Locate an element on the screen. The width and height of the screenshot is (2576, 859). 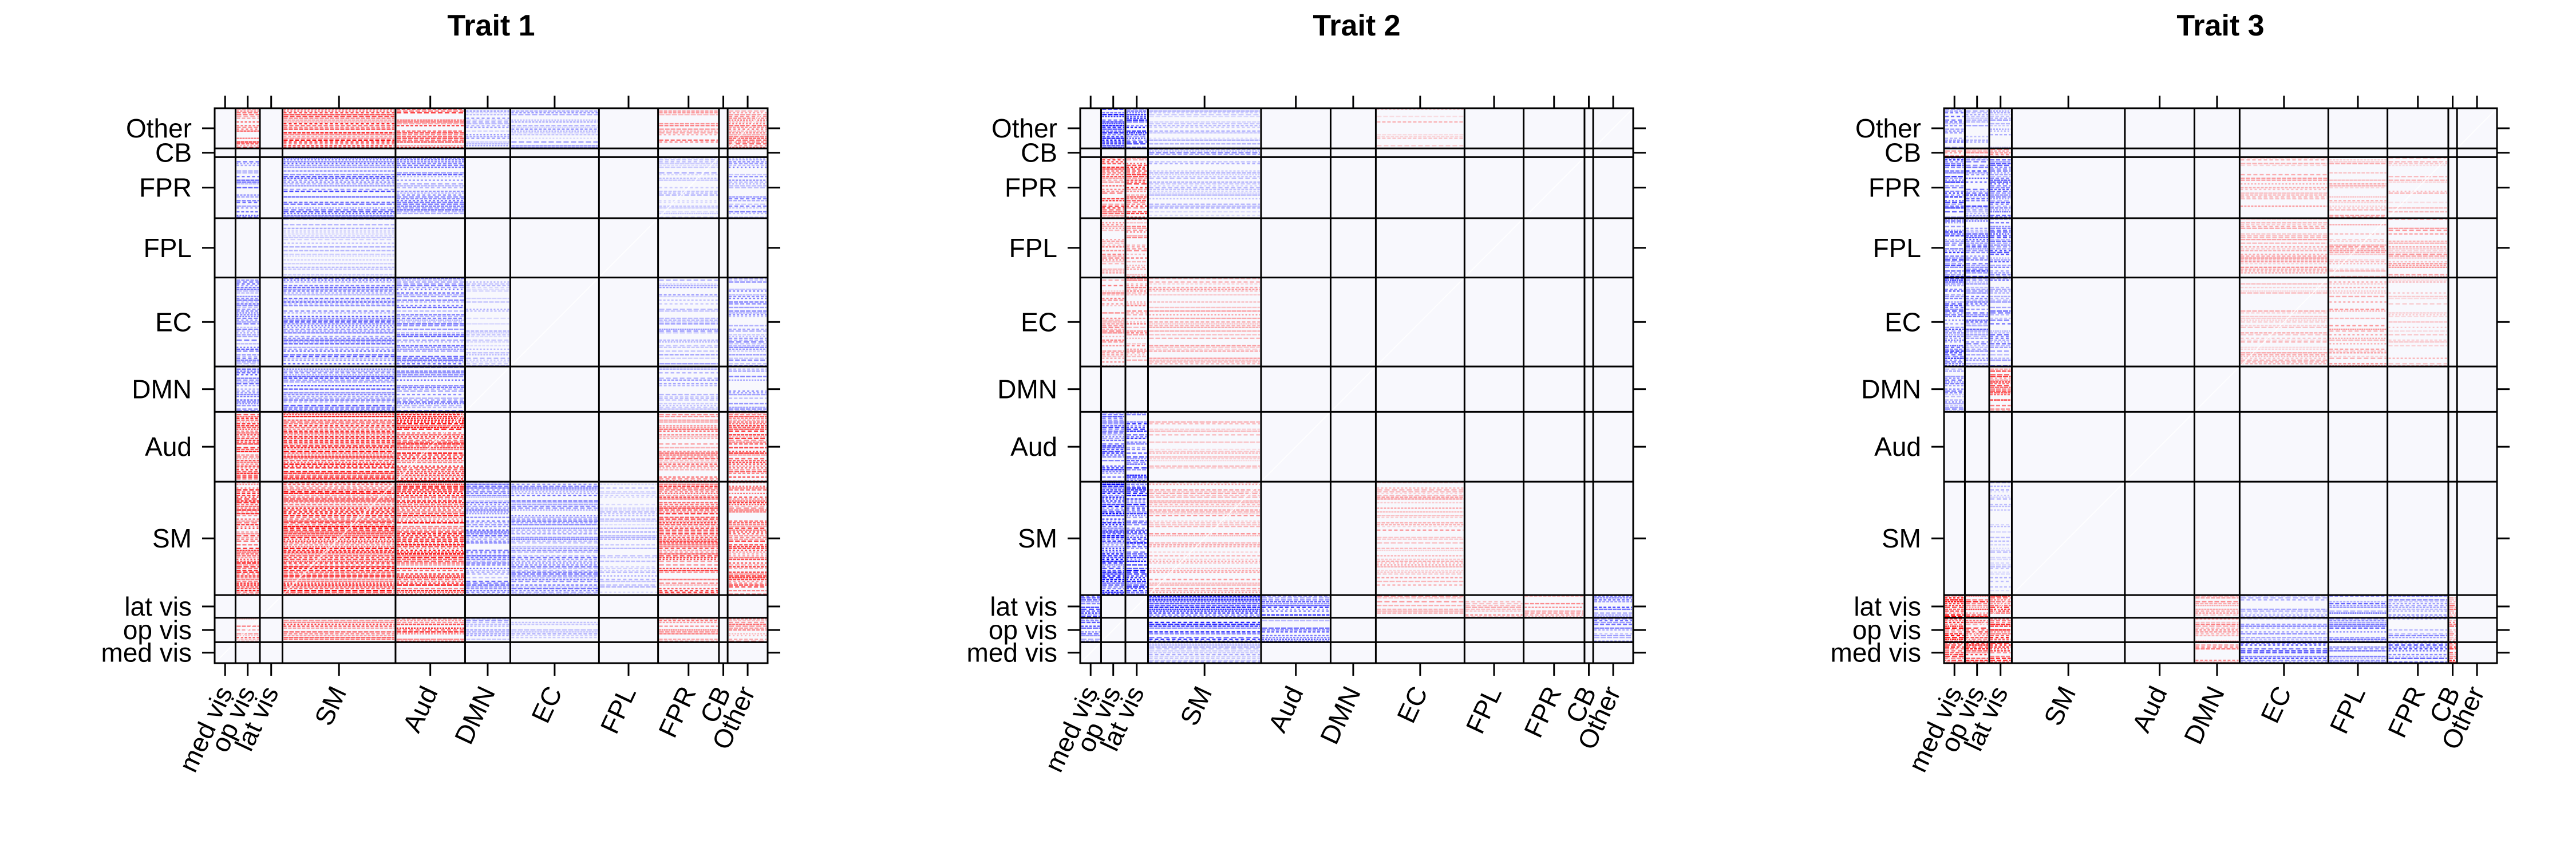
heatmap-block-cb-x-lat-vis is located at coordinates (2000, 152).